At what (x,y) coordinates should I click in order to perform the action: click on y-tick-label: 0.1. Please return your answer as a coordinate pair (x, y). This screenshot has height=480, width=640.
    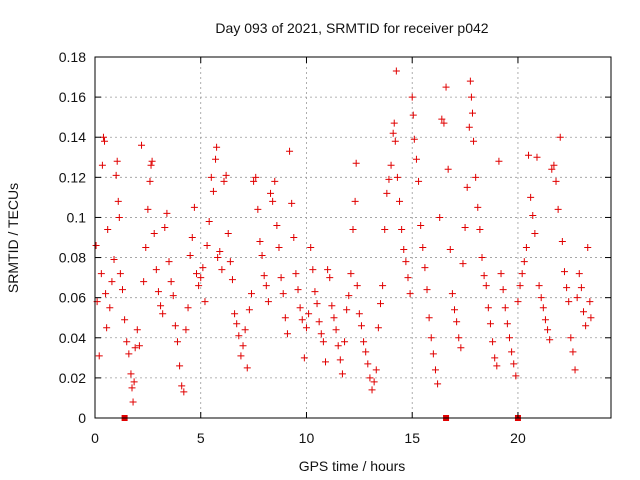
    Looking at the image, I should click on (77, 217).